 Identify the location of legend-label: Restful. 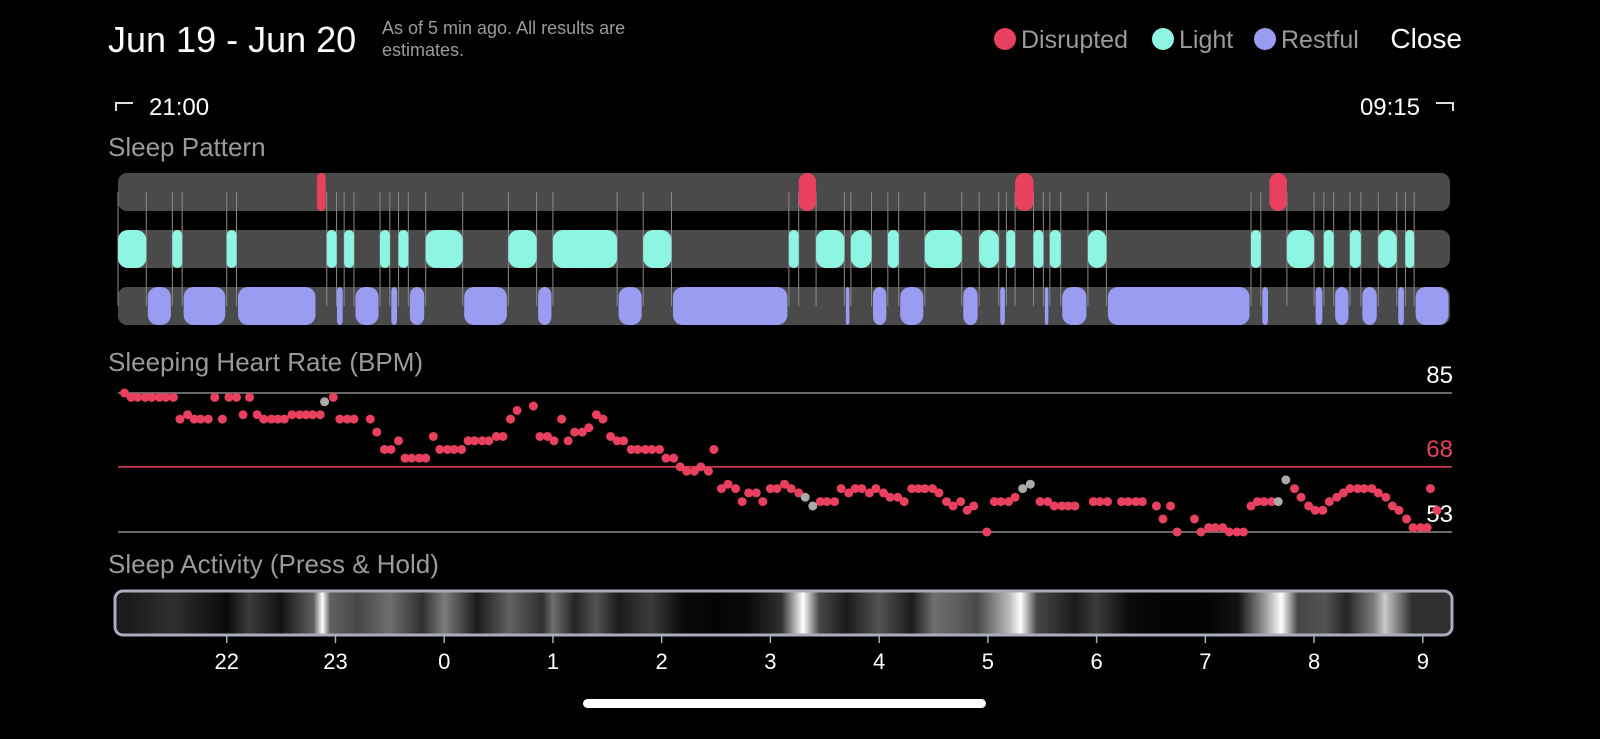
(1320, 40).